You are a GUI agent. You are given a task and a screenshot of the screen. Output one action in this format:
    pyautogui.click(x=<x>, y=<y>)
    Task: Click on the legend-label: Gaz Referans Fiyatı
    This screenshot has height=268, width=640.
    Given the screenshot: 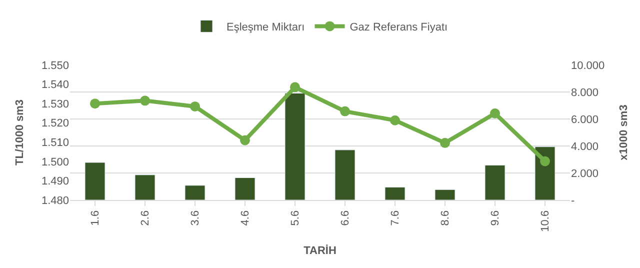 What is the action you would take?
    pyautogui.click(x=399, y=27)
    